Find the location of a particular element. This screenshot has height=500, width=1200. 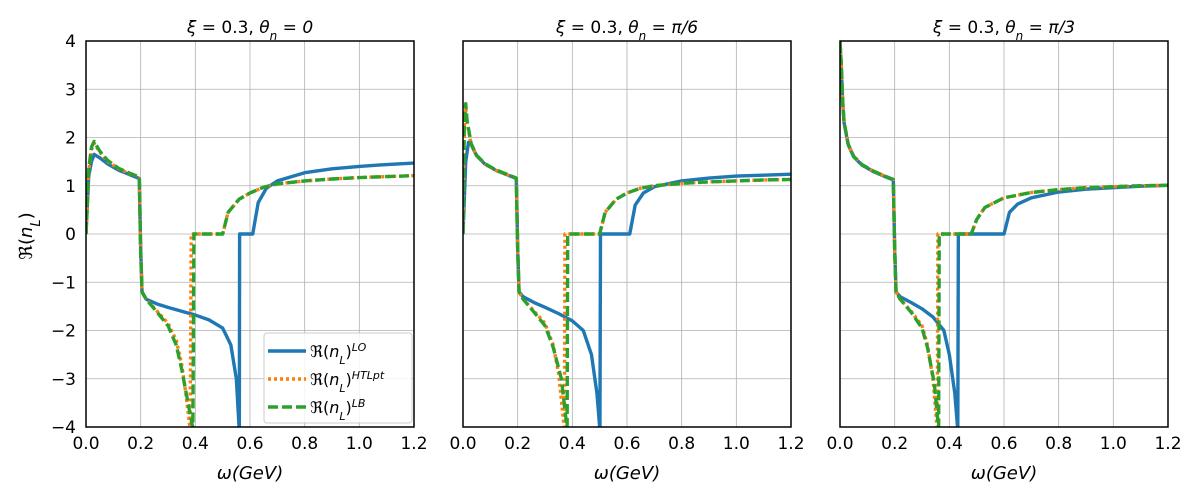

legend-entry: ℜ(nL)HTLpt is located at coordinates (347, 382).